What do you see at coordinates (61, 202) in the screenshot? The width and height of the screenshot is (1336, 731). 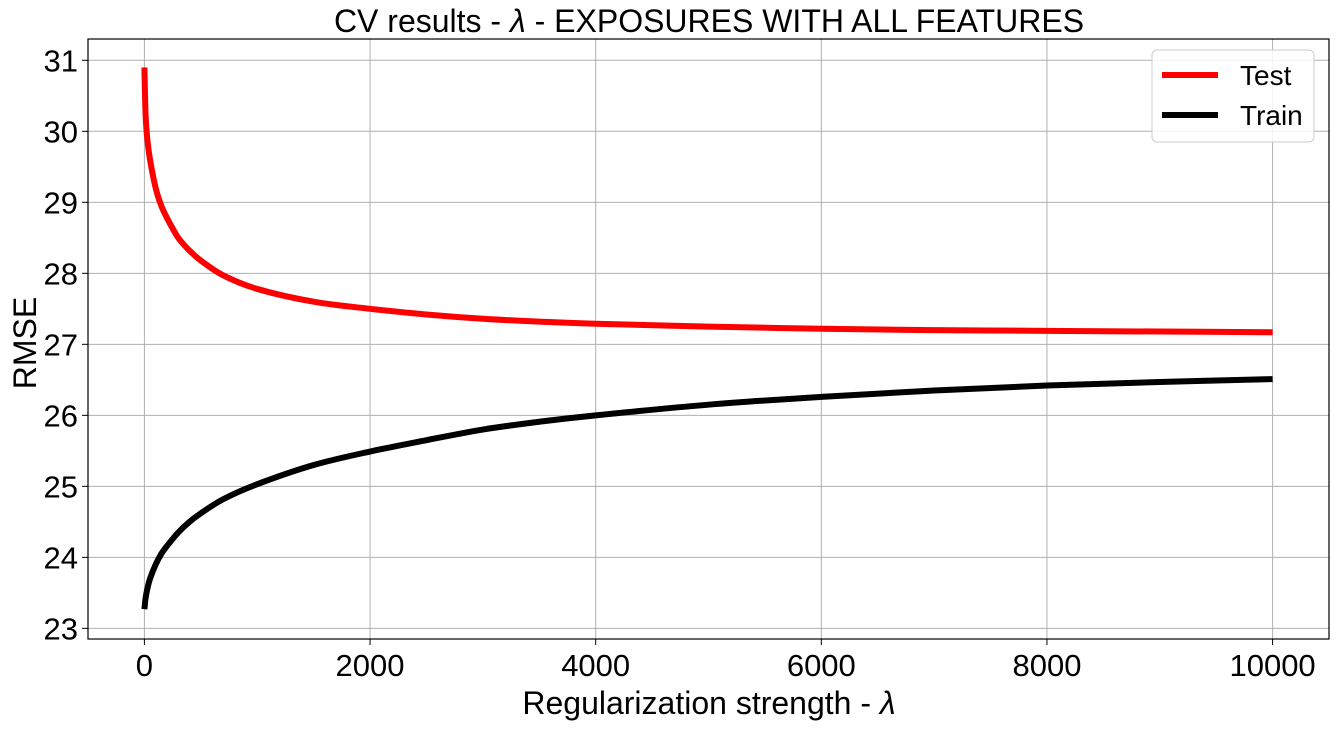 I see `y-tick-label-6: 29` at bounding box center [61, 202].